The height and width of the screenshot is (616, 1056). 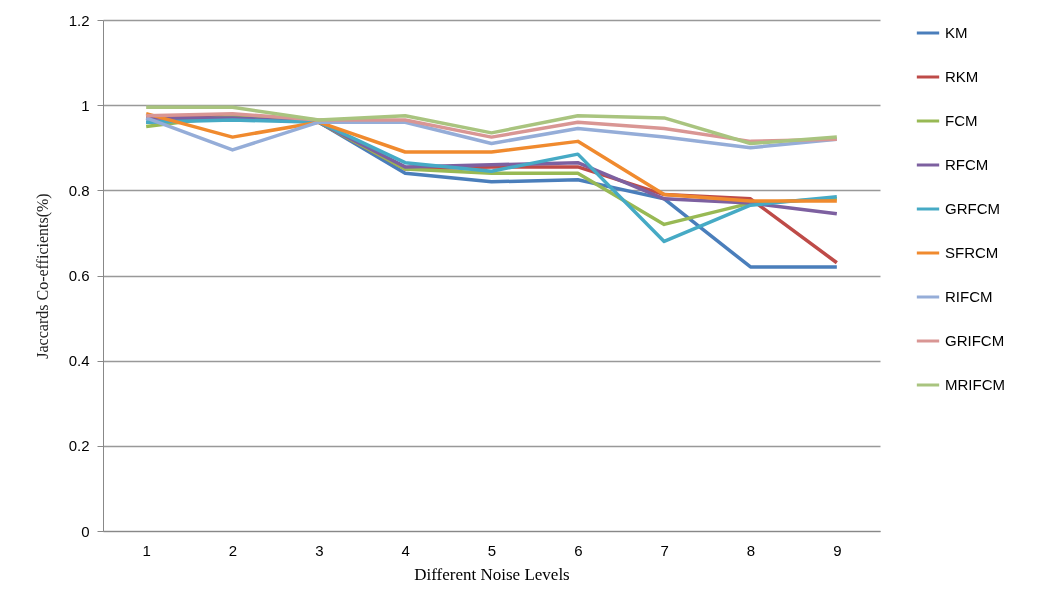 I want to click on legend-label: GRIFCM, so click(x=975, y=340).